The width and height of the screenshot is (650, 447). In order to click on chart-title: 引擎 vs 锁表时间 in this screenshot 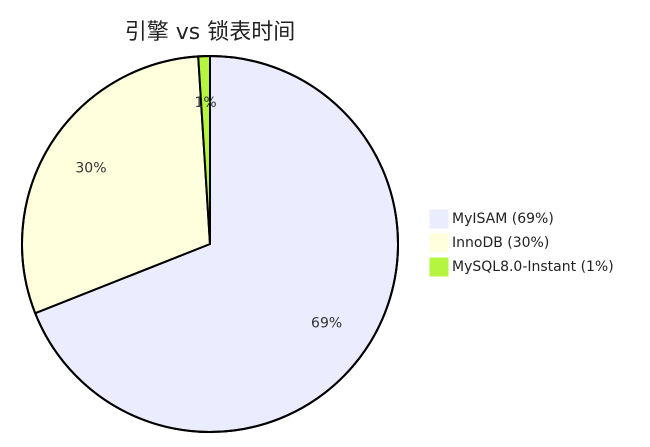, I will do `click(210, 32)`.